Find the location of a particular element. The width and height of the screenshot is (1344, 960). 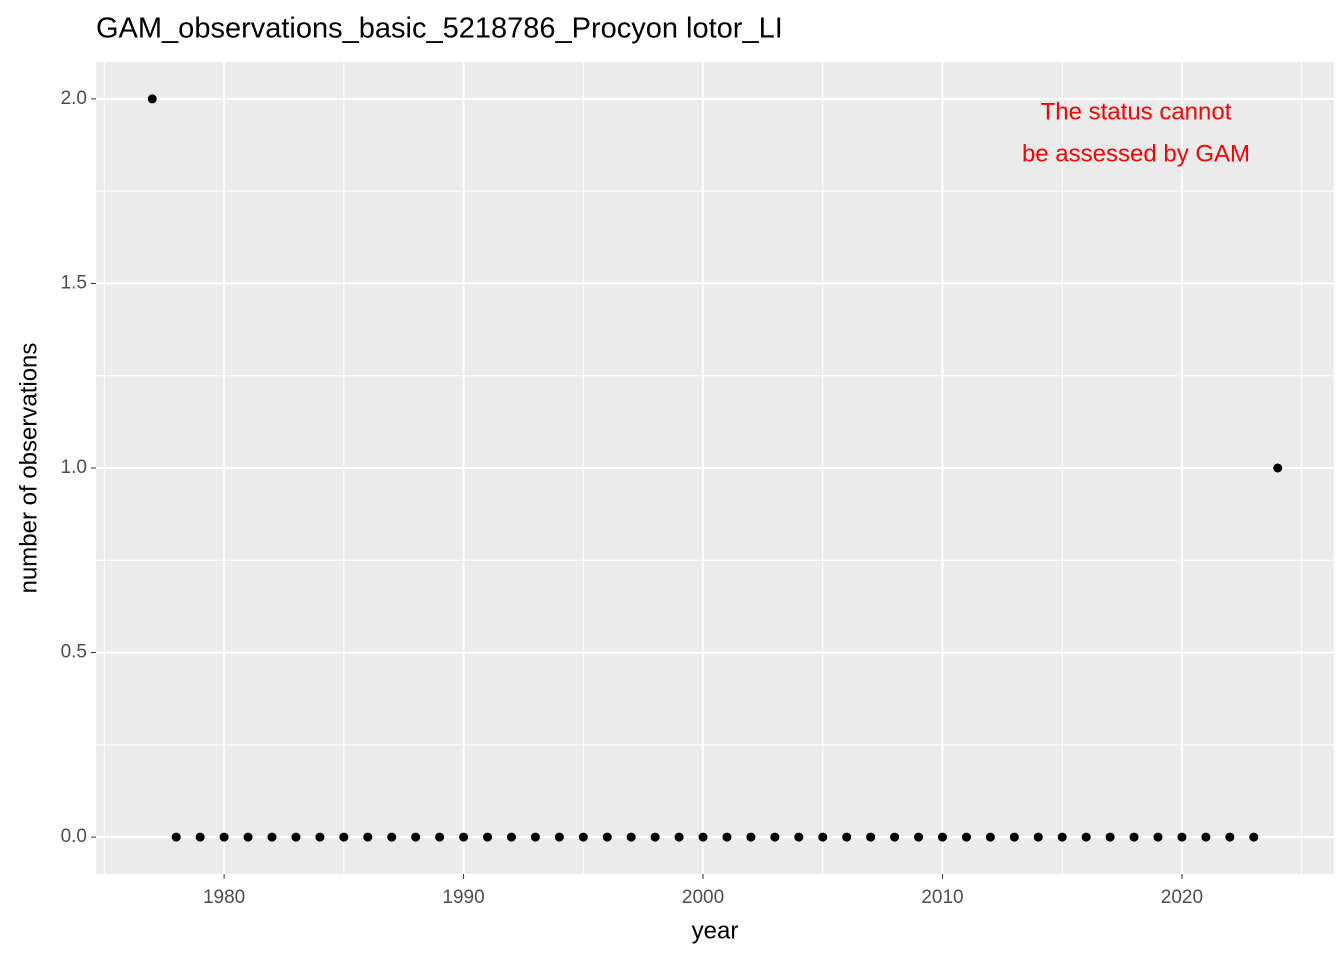

annotation: The status cannot is located at coordinates (1136, 111).